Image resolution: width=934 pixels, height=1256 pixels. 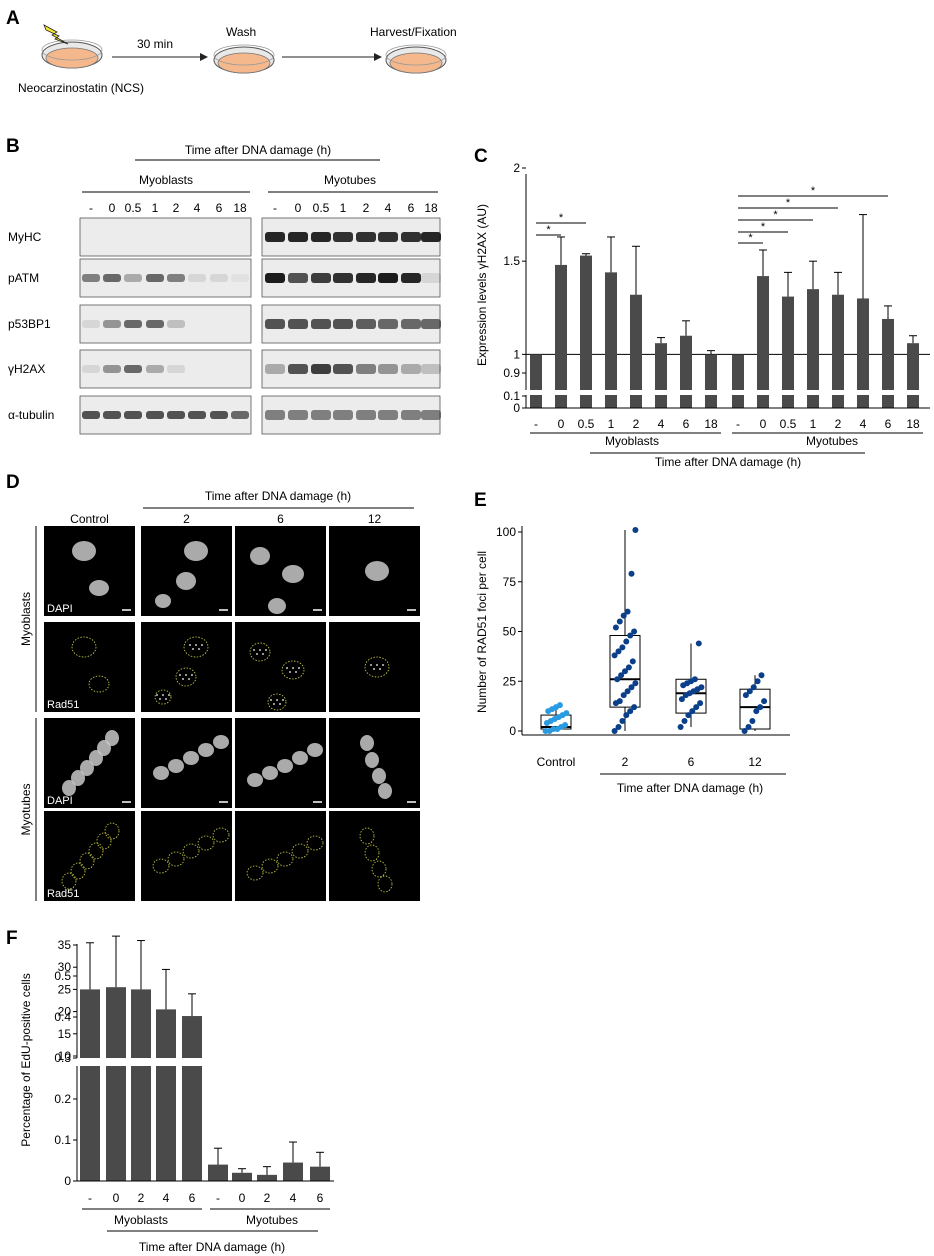 What do you see at coordinates (510, 582) in the screenshot?
I see `y-tick-label: 75` at bounding box center [510, 582].